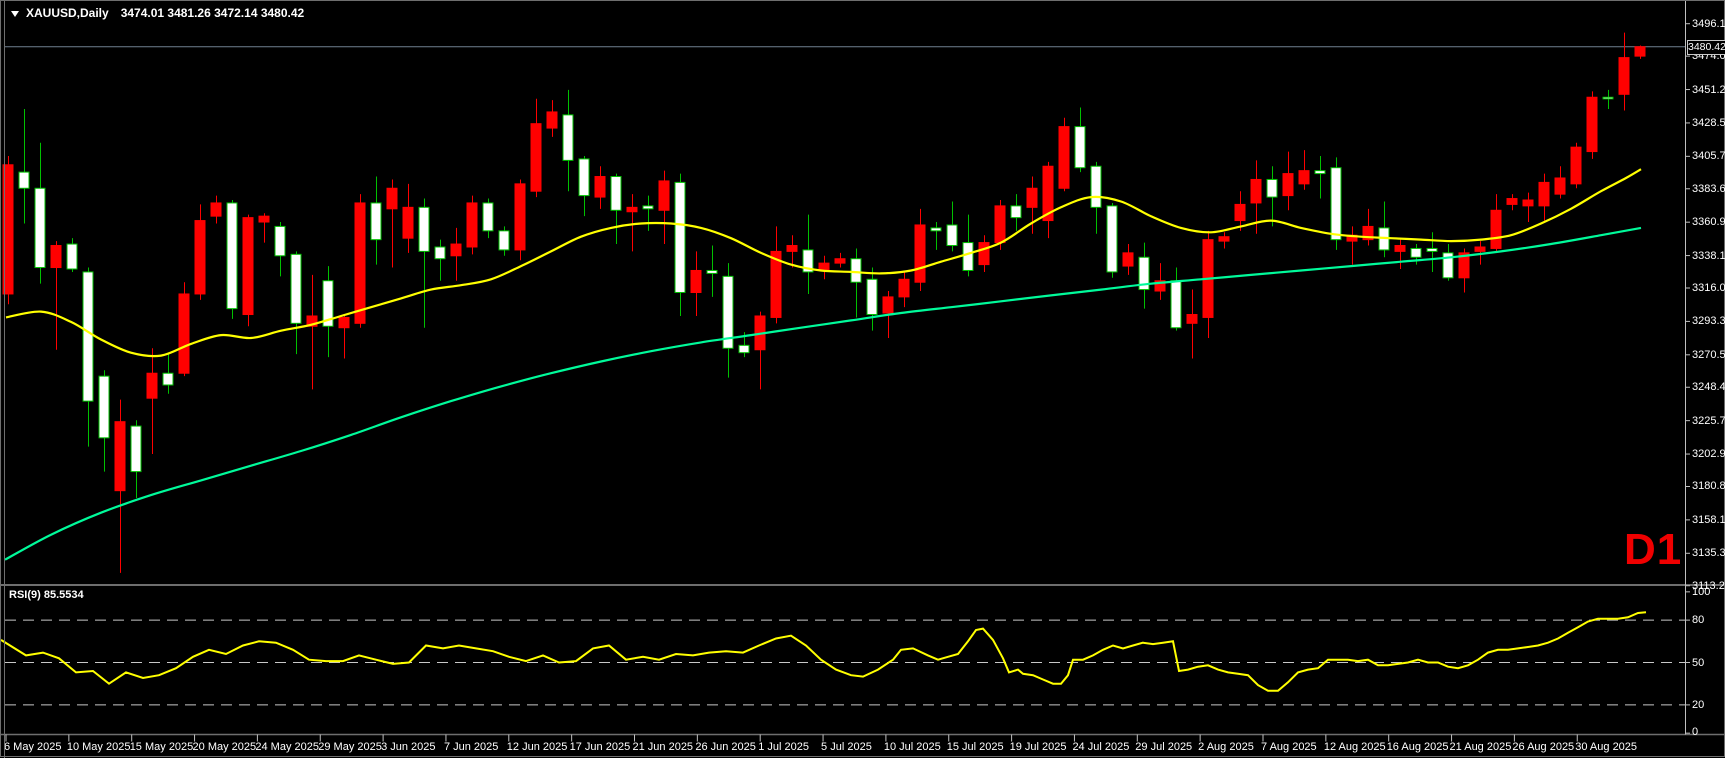  I want to click on price-label: 3383.65, so click(1708, 188).